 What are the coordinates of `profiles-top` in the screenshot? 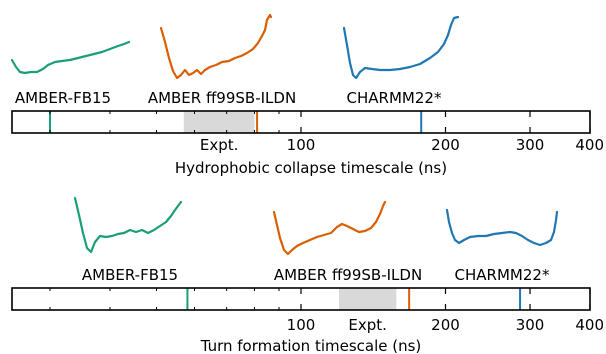 It's located at (235, 46).